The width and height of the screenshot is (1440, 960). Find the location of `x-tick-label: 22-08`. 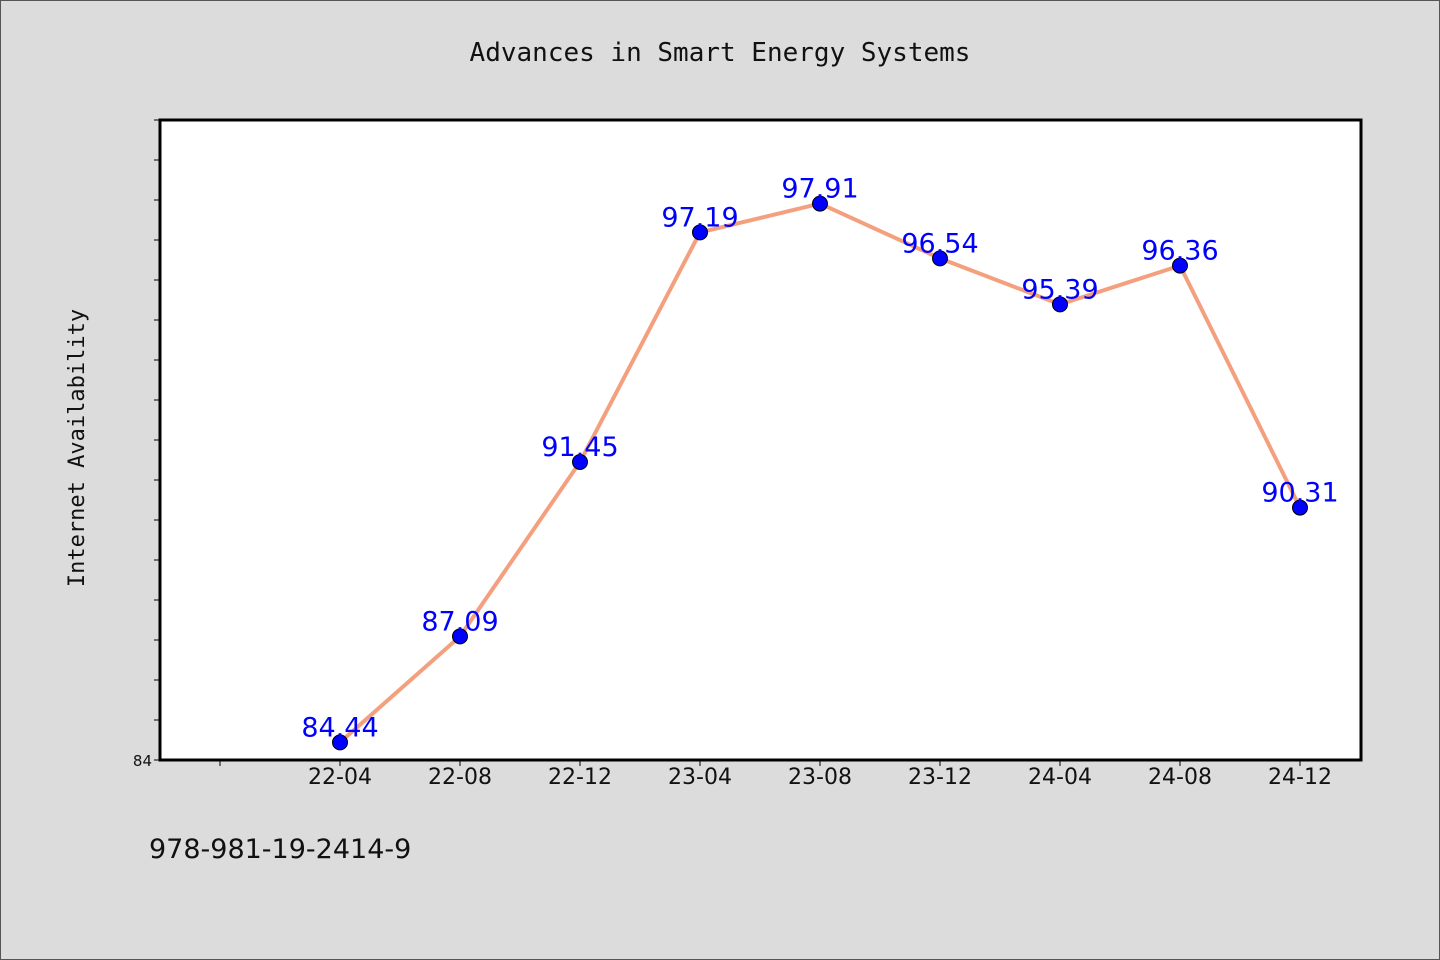

x-tick-label: 22-08 is located at coordinates (460, 777).